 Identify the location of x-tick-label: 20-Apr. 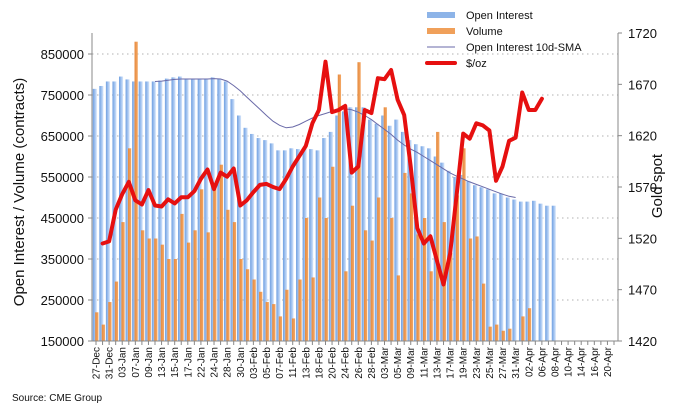
(608, 361).